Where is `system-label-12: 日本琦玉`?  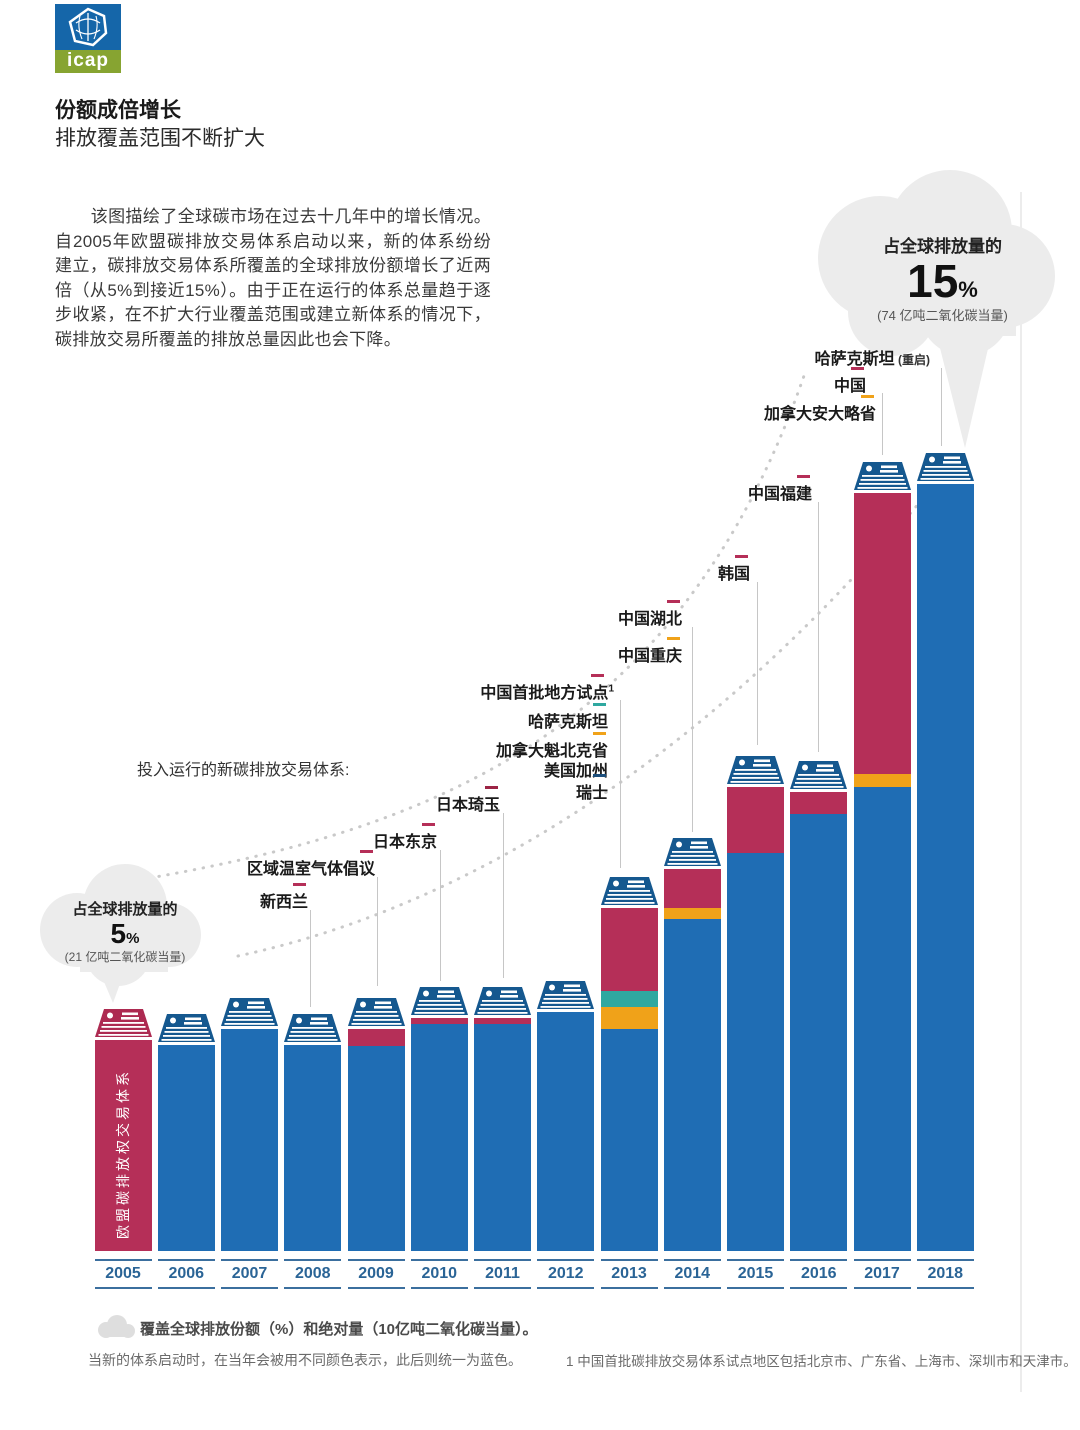 system-label-12: 日本琦玉 is located at coordinates (467, 800).